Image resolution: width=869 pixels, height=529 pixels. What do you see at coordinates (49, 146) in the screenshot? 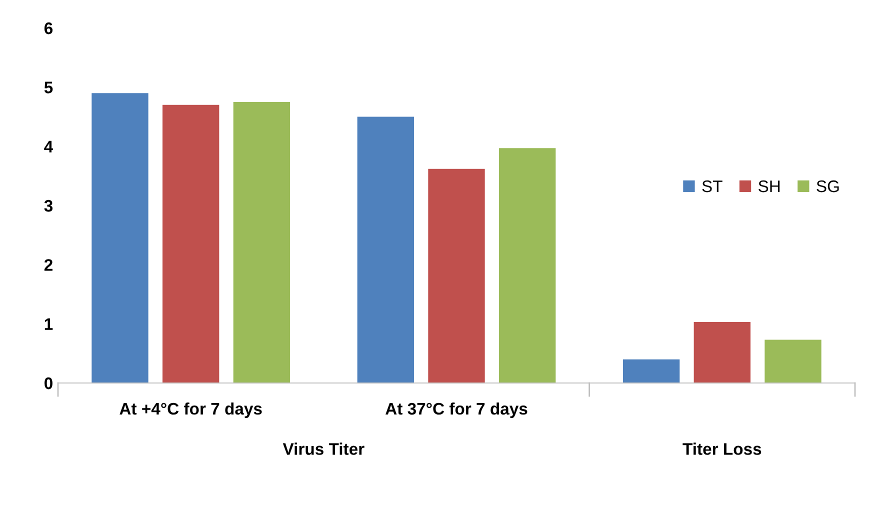
I see `y-tick-label: 4` at bounding box center [49, 146].